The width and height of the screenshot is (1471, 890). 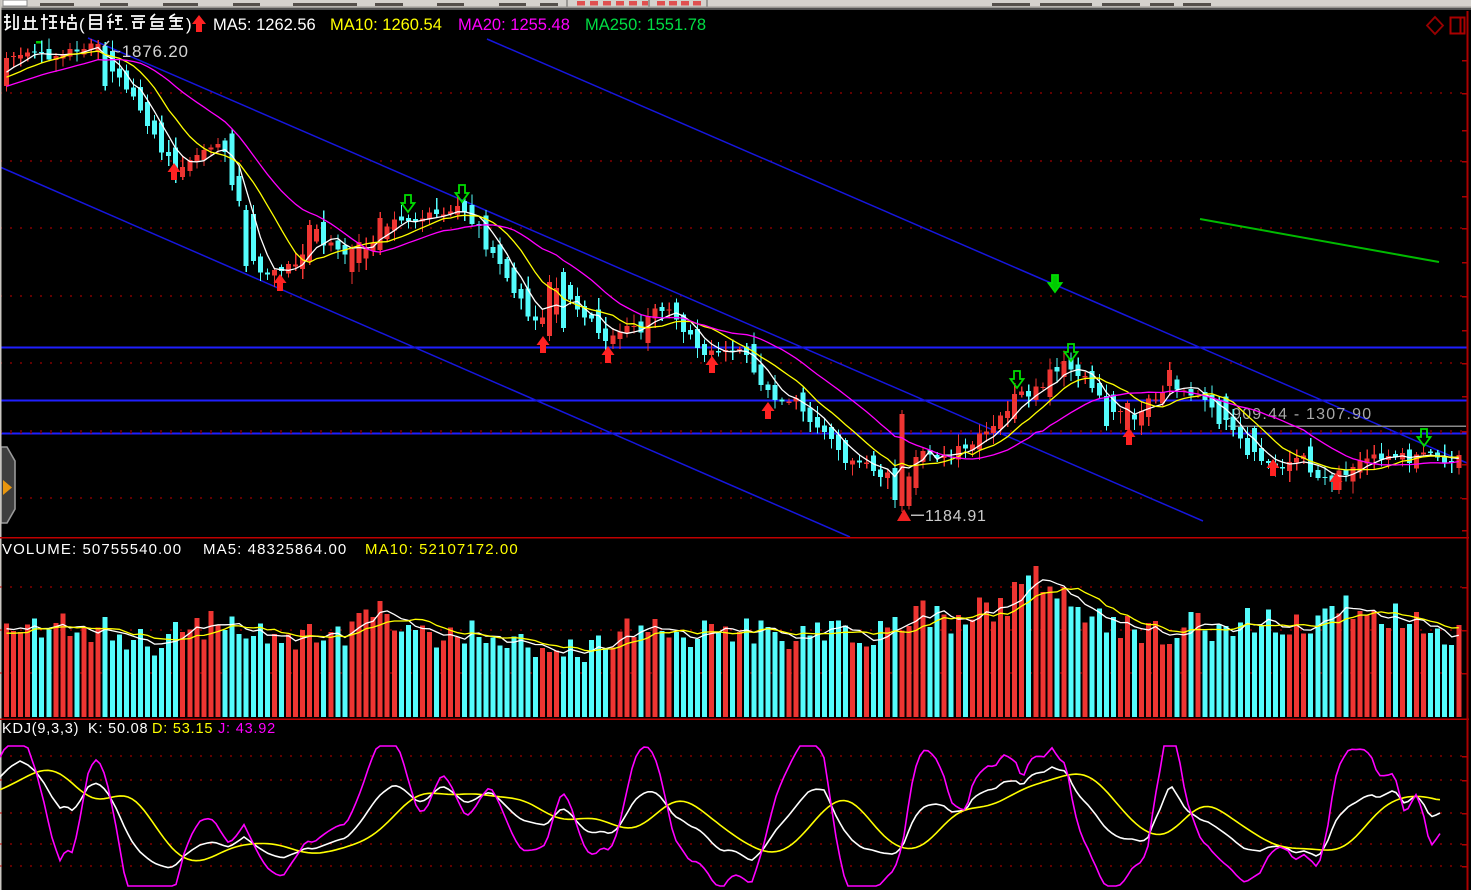 I want to click on svg-text: J: 43.92, so click(x=247, y=729).